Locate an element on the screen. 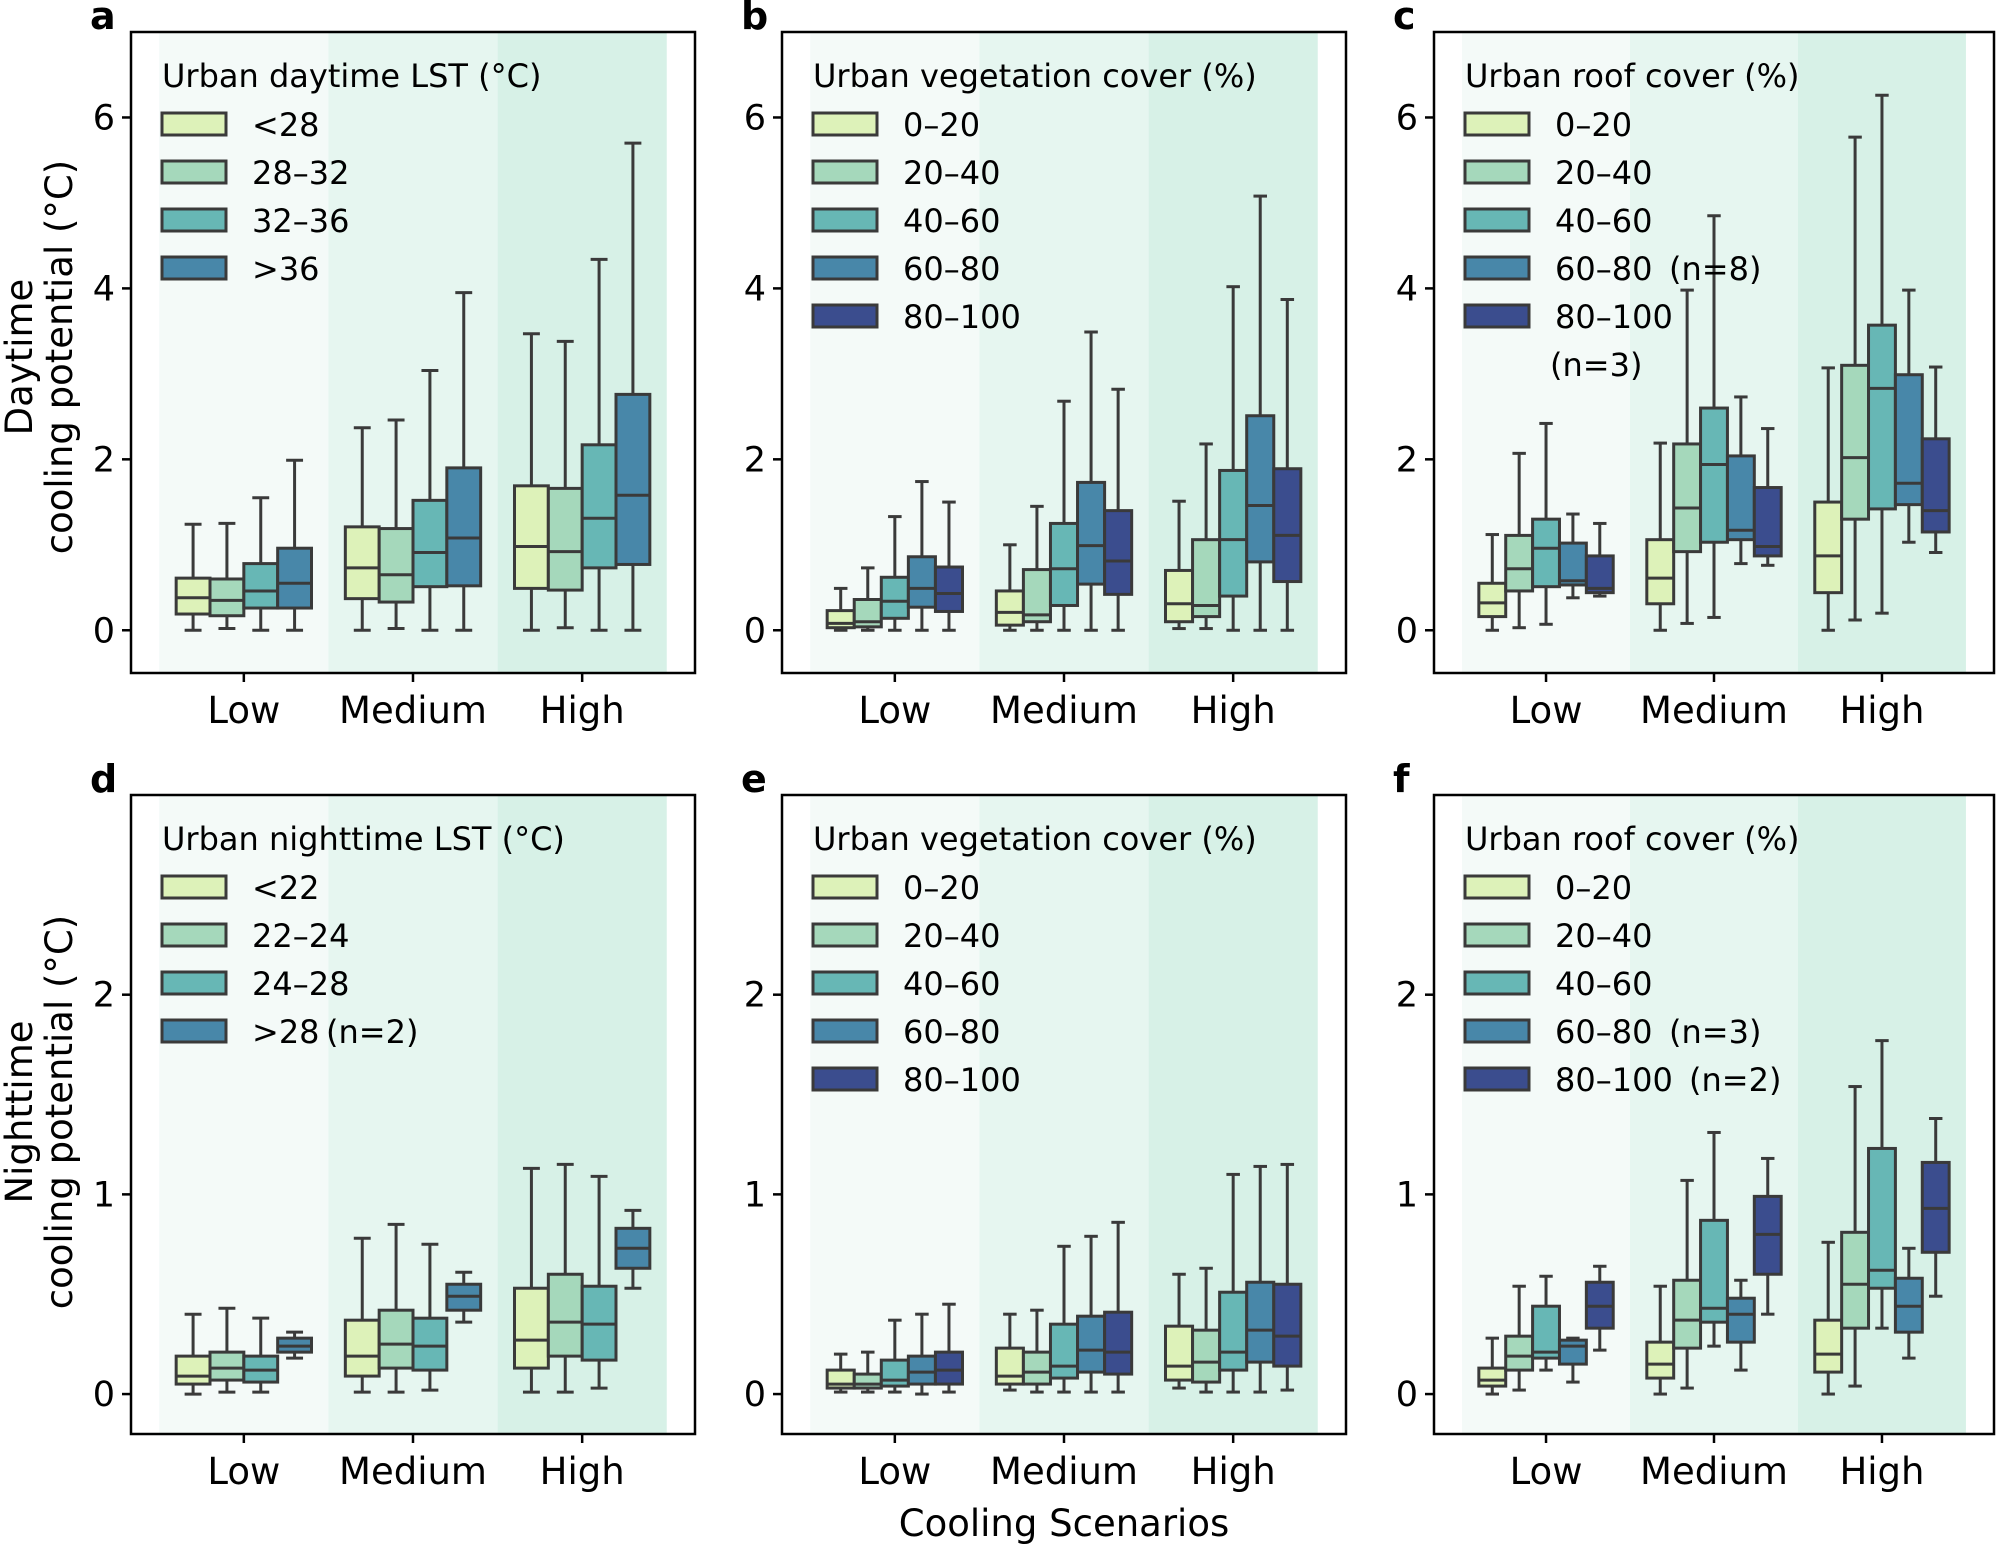  y-tick-label: 6 is located at coordinates (104, 118).